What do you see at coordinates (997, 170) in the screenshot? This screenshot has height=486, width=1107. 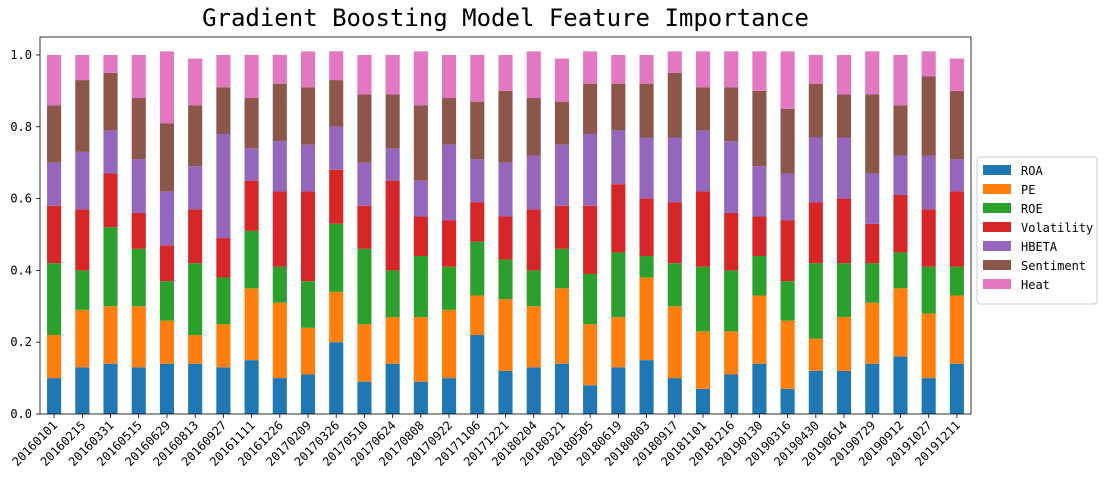 I see `legend-swatch-roa` at bounding box center [997, 170].